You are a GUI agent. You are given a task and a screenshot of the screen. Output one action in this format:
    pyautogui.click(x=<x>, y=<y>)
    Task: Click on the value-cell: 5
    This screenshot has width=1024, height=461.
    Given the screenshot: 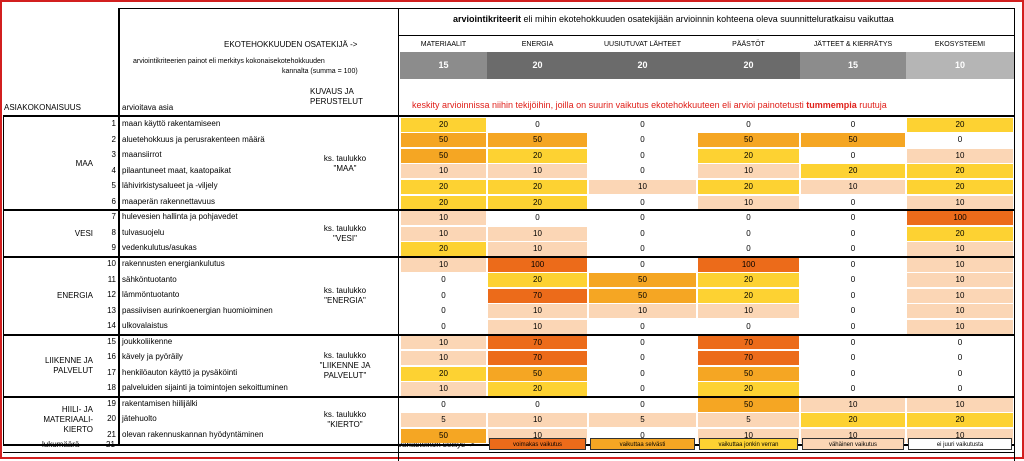 What is the action you would take?
    pyautogui.click(x=748, y=420)
    